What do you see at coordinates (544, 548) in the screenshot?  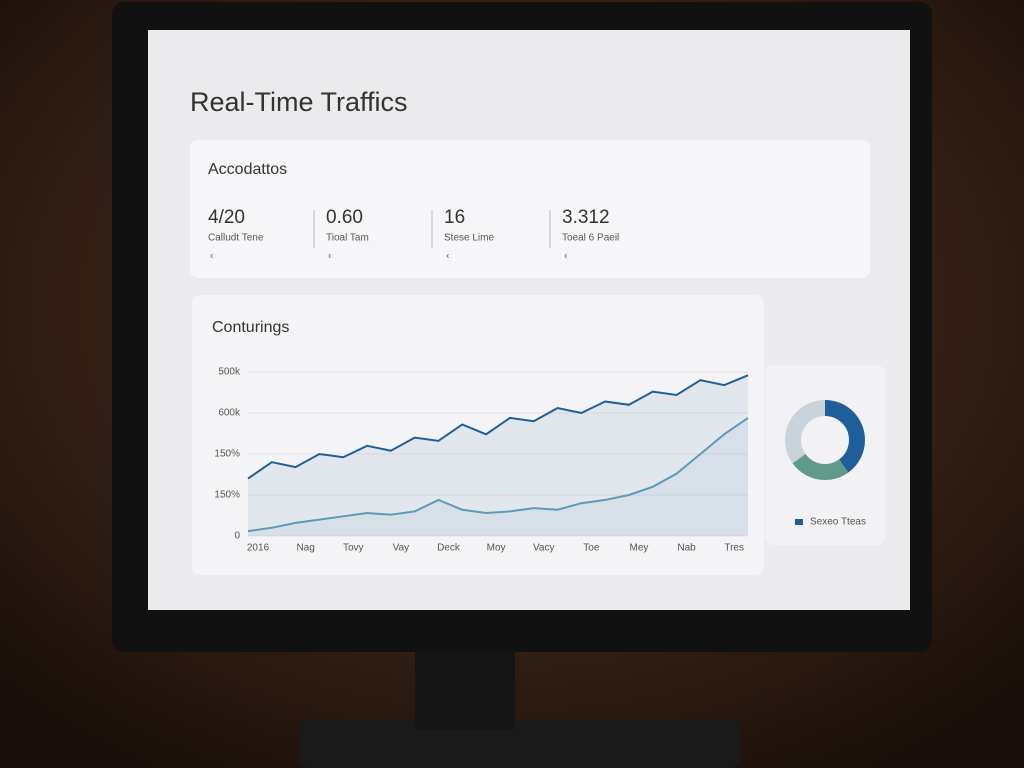 I see `x-tick-label: Vacy` at bounding box center [544, 548].